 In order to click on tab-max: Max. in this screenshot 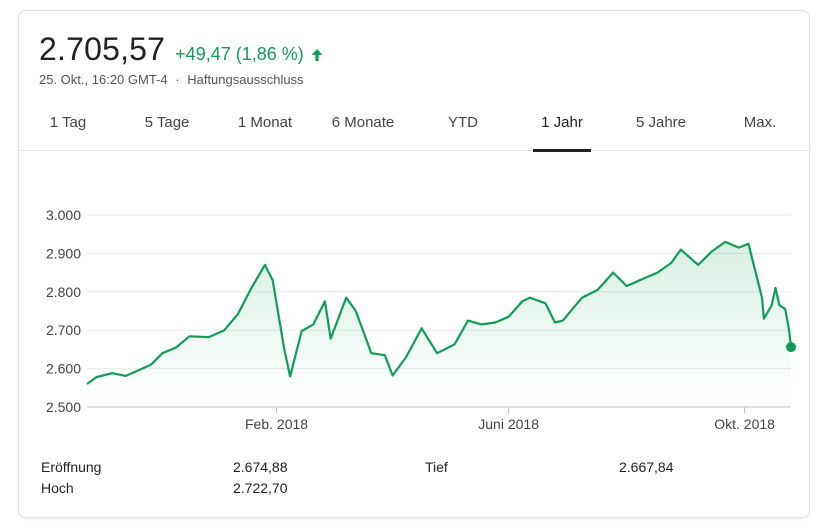, I will do `click(760, 122)`.